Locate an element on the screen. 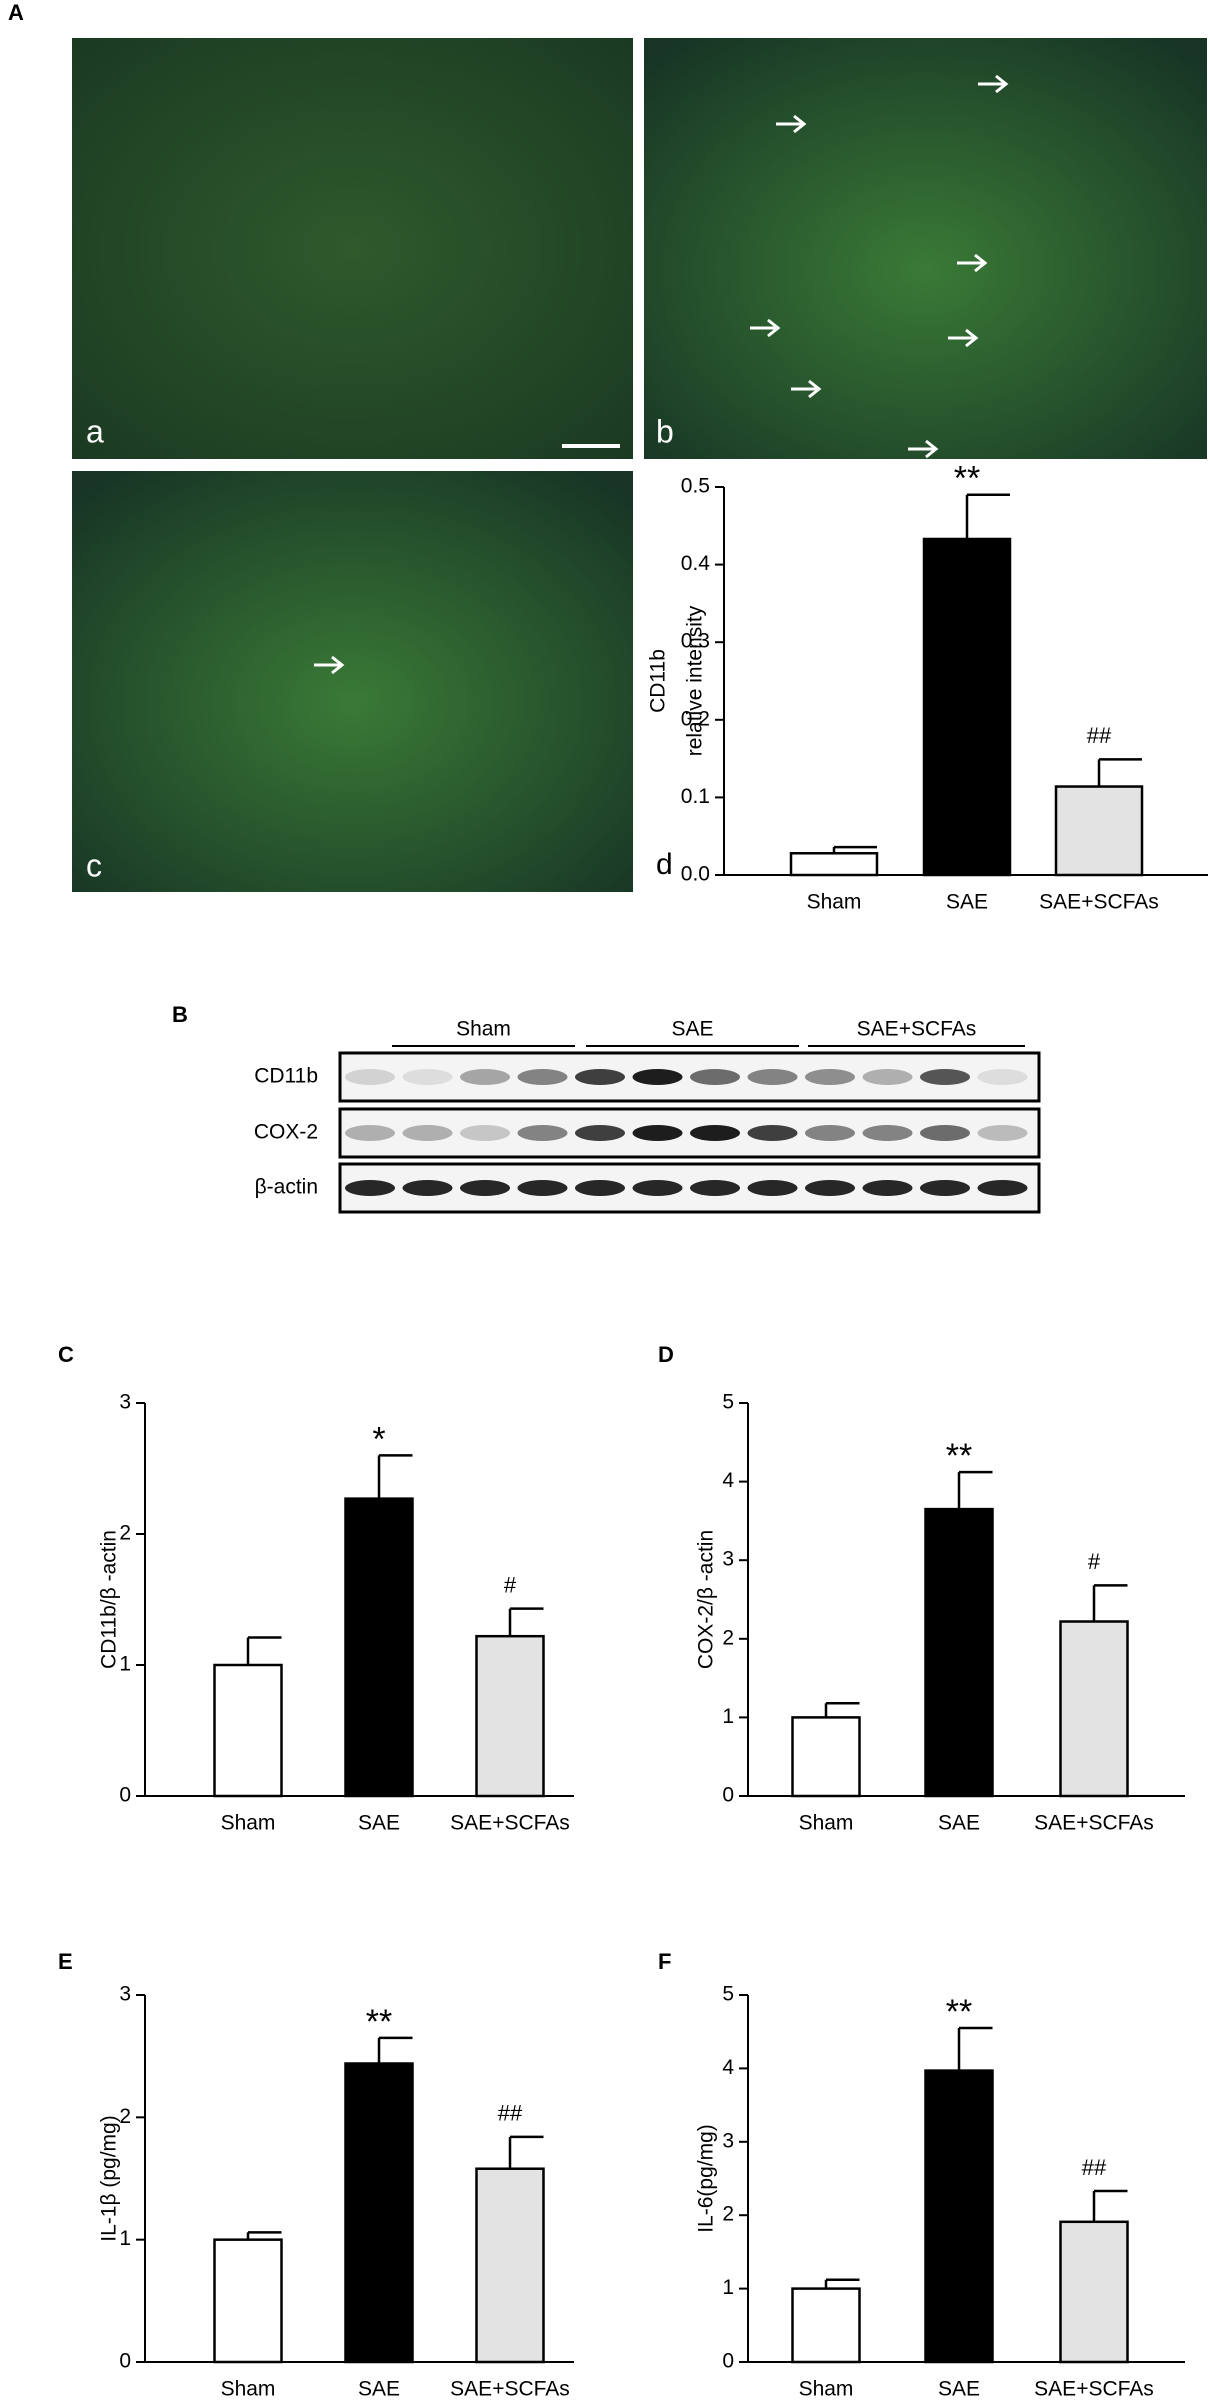 The width and height of the screenshot is (1210, 2406). blot-row-label: CD11b is located at coordinates (286, 1076).